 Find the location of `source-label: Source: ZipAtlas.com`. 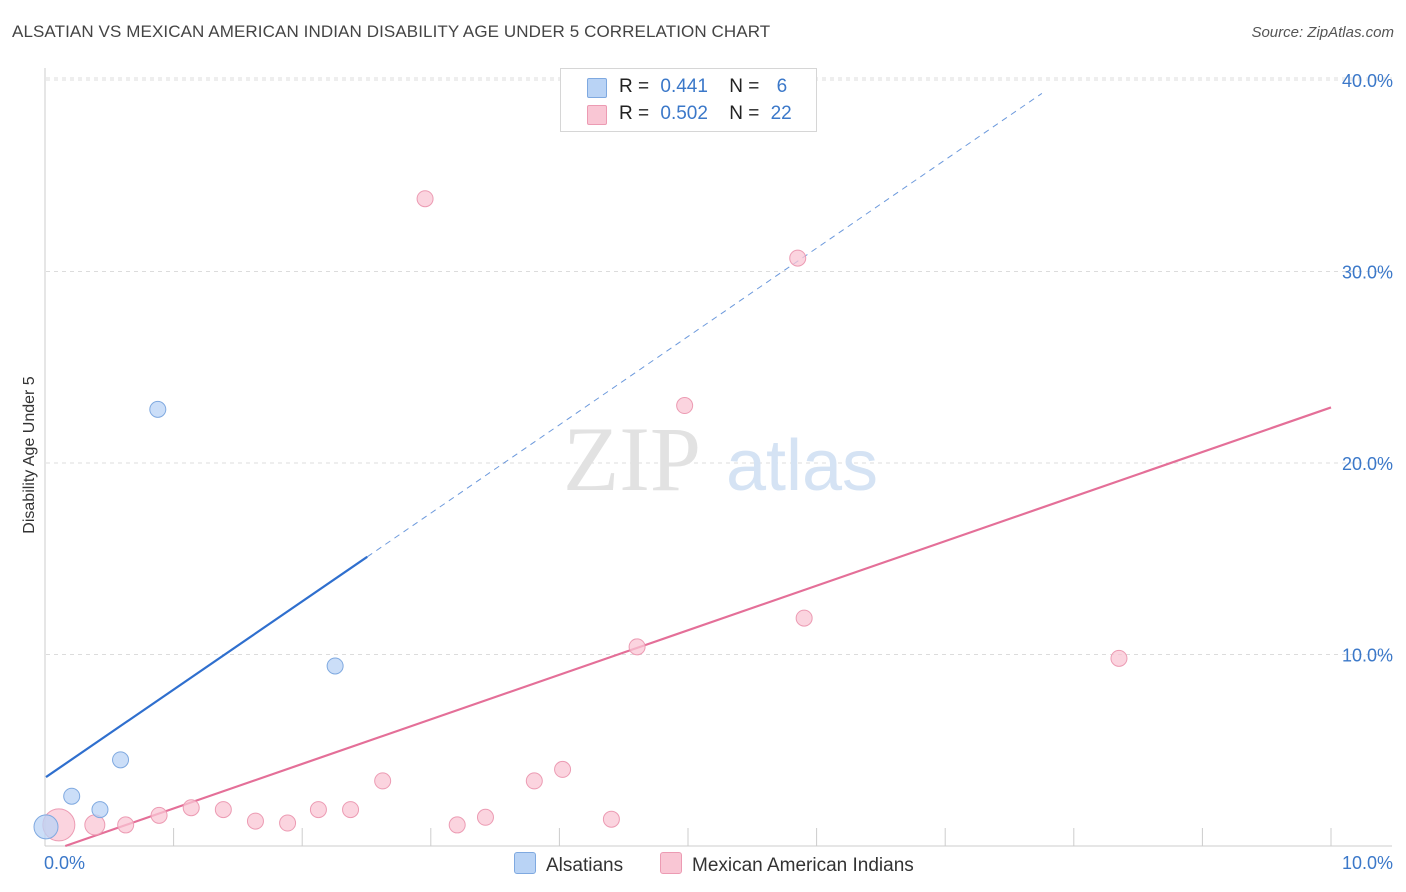

source-label: Source: ZipAtlas.com is located at coordinates (1322, 32).